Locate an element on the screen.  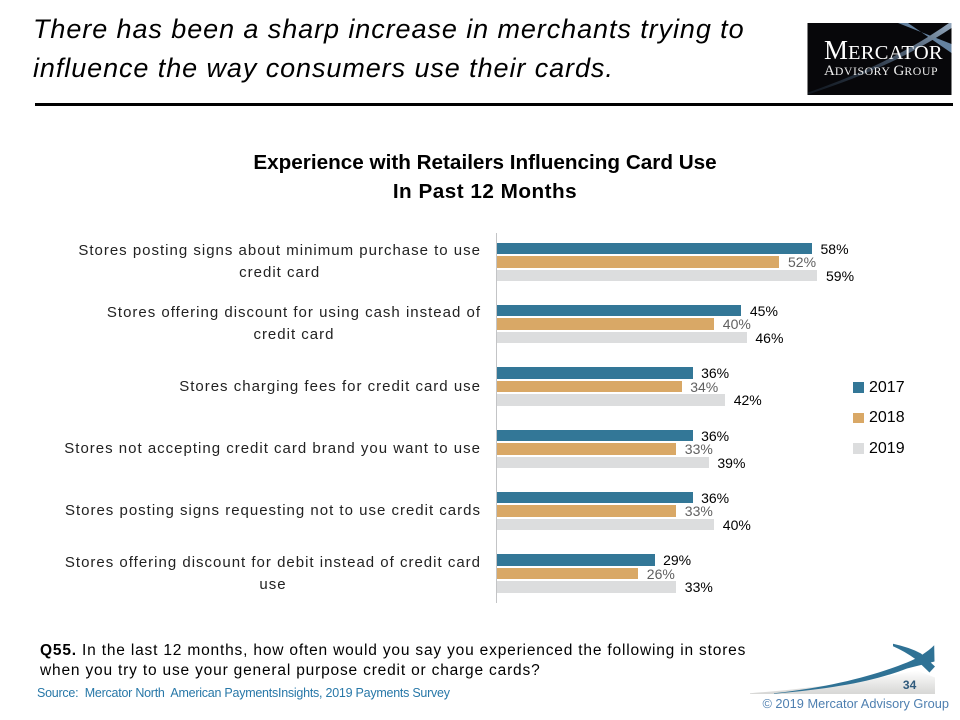
svg-text: 34 is located at coordinates (910, 685).